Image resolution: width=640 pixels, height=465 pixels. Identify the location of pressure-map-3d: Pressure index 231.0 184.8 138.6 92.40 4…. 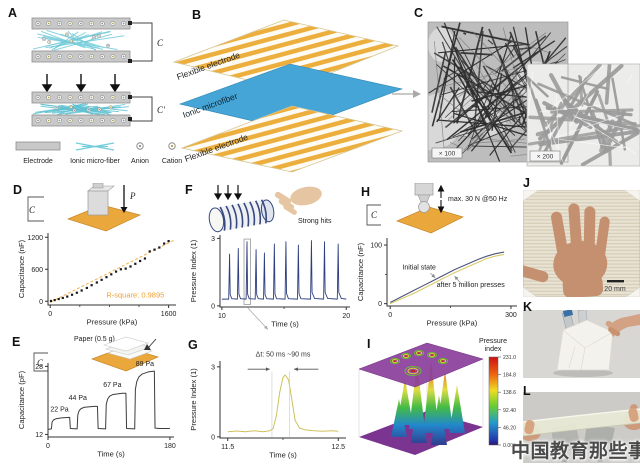
(437, 396).